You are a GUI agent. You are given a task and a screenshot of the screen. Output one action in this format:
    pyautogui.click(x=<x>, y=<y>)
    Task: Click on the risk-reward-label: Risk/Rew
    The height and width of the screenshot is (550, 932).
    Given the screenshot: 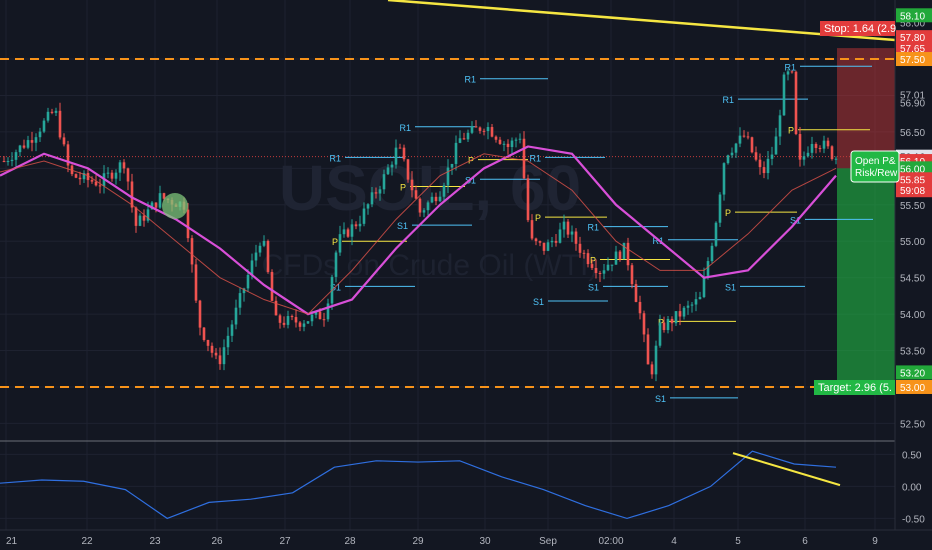 What is the action you would take?
    pyautogui.click(x=876, y=173)
    